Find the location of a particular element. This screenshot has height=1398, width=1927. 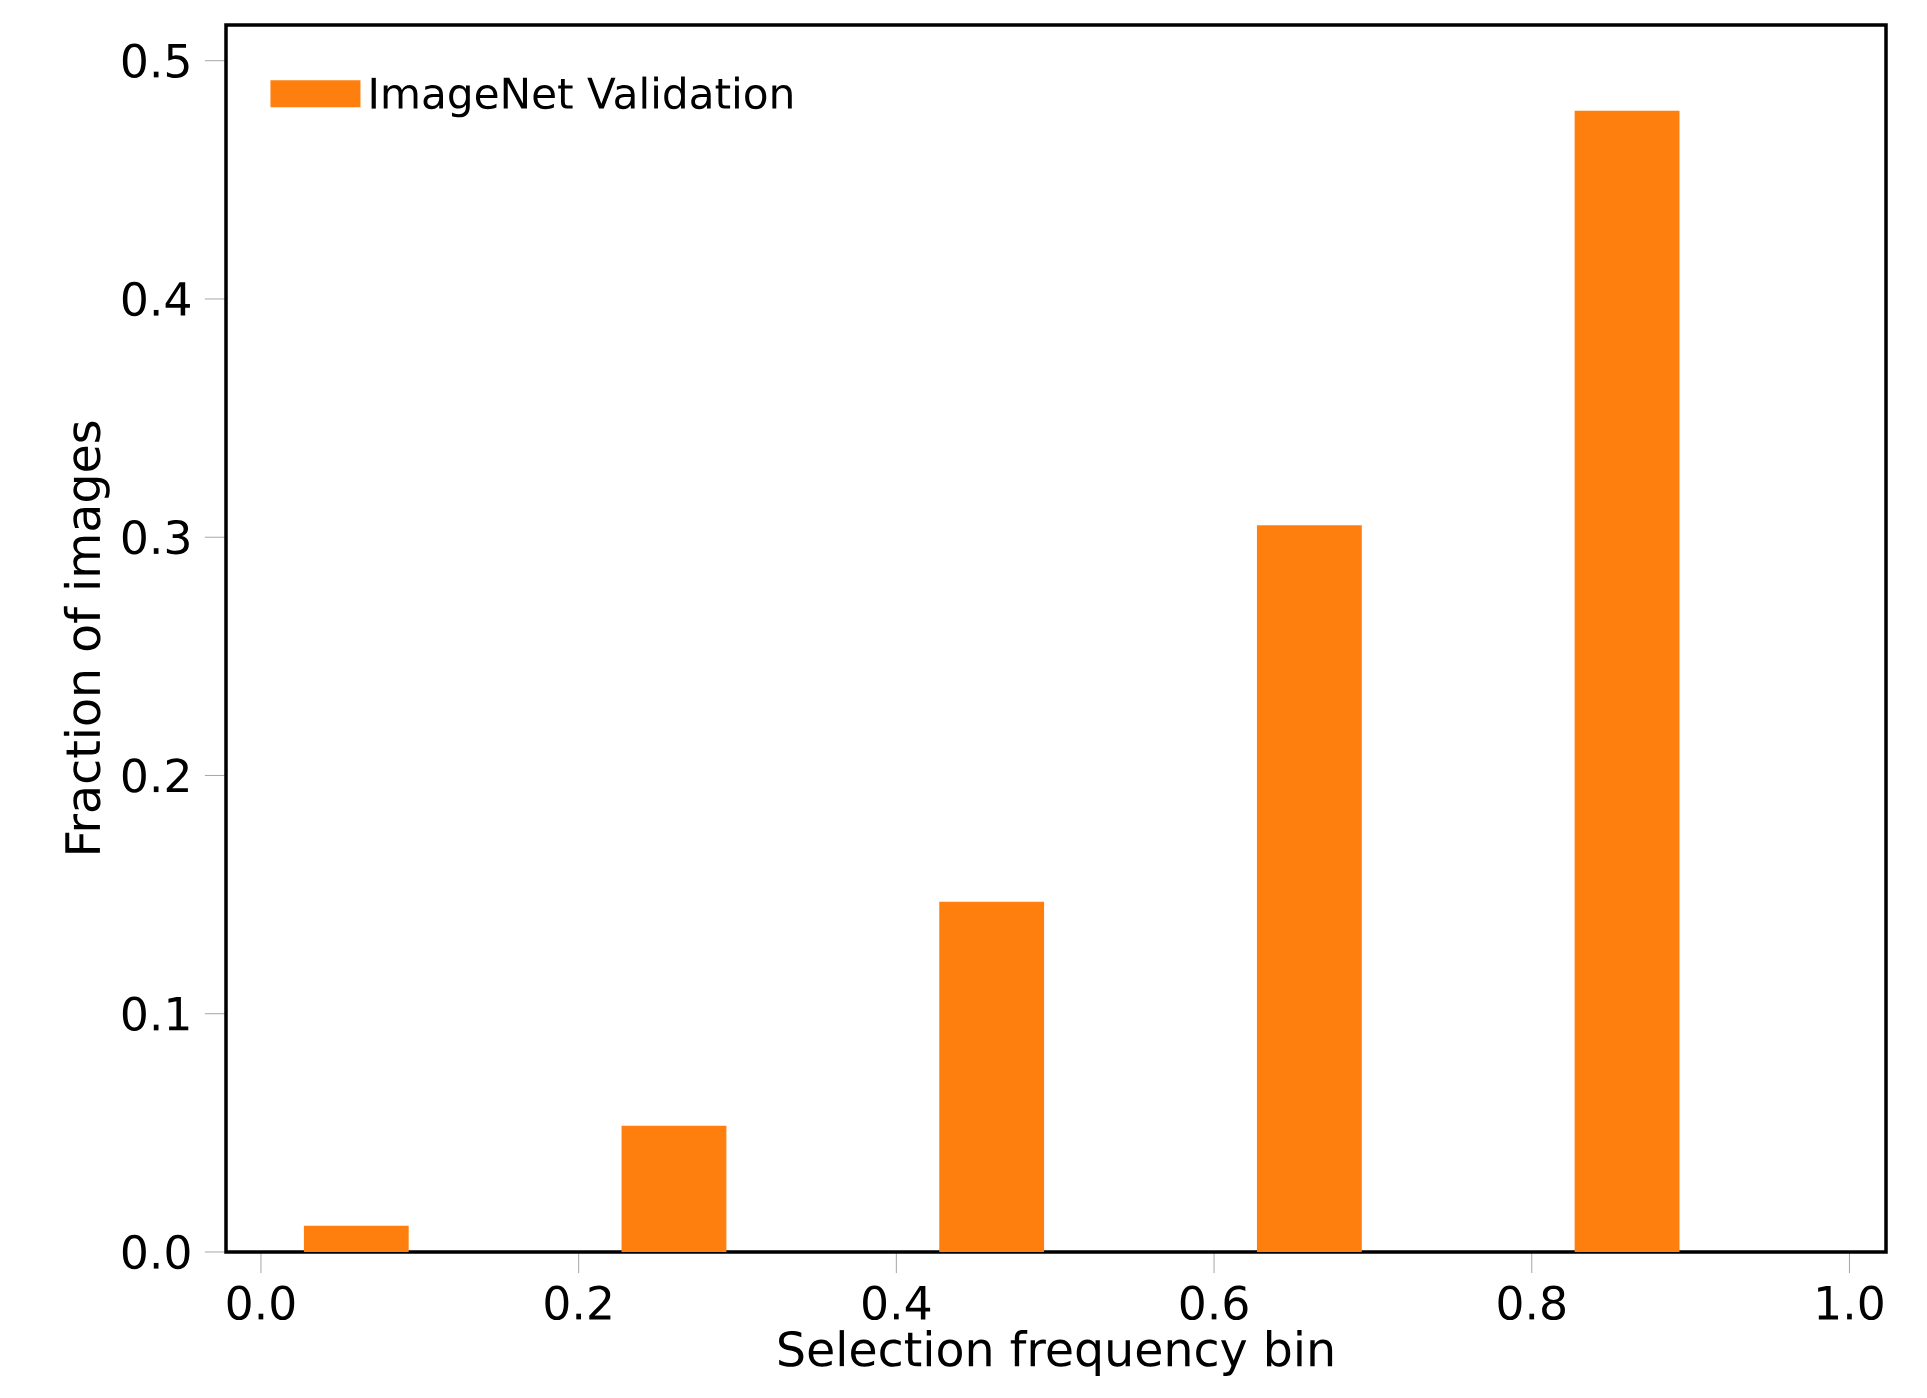

y-tick-label: 0.5 is located at coordinates (155, 61).